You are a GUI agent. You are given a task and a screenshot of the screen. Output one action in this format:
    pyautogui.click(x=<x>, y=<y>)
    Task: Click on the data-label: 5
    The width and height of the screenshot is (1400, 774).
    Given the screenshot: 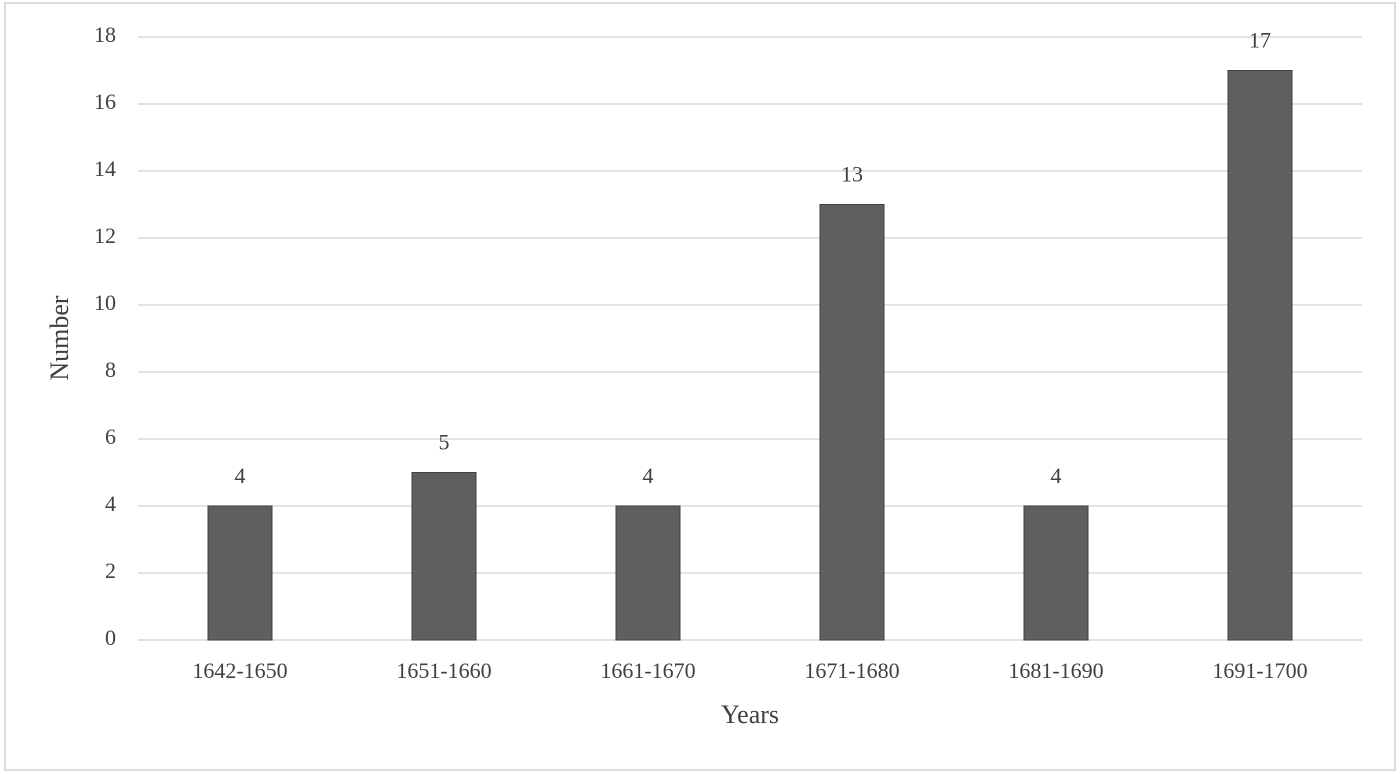 What is the action you would take?
    pyautogui.click(x=444, y=442)
    